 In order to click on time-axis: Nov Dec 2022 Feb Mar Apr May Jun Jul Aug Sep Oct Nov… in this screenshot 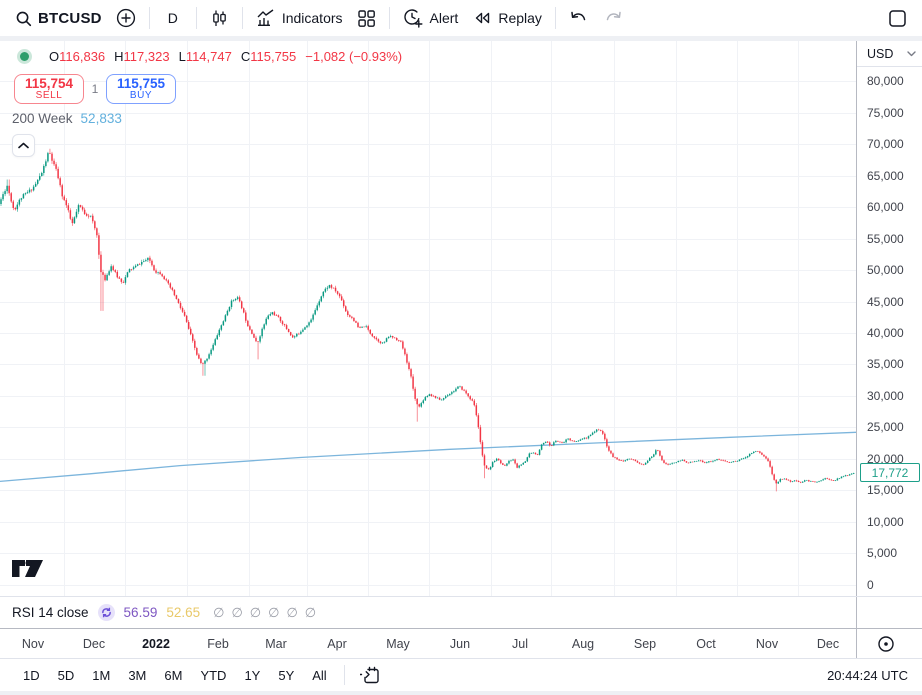, I will do `click(461, 643)`.